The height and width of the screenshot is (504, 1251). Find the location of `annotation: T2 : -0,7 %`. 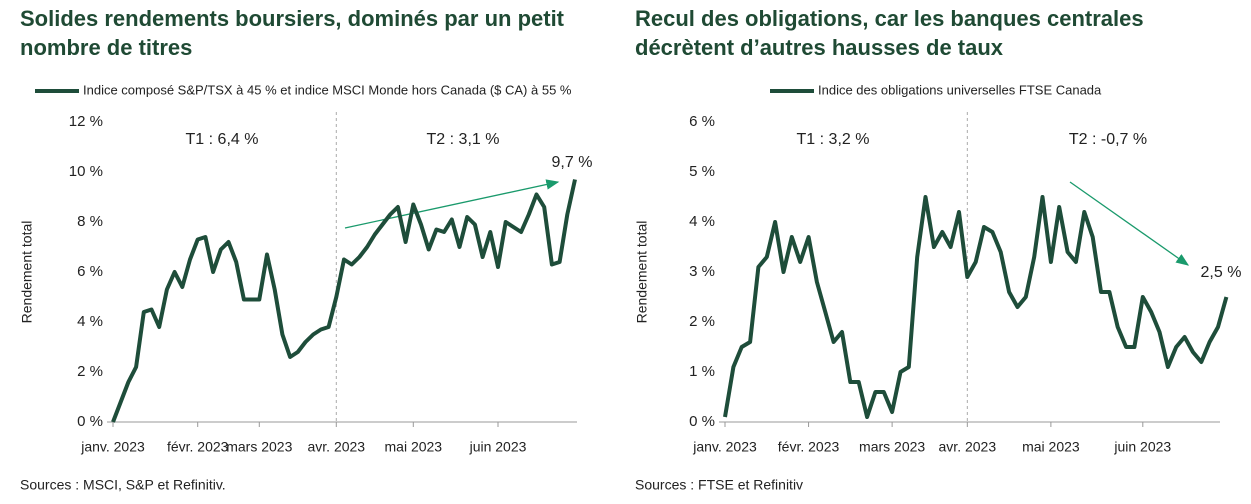

annotation: T2 : -0,7 % is located at coordinates (1108, 139).